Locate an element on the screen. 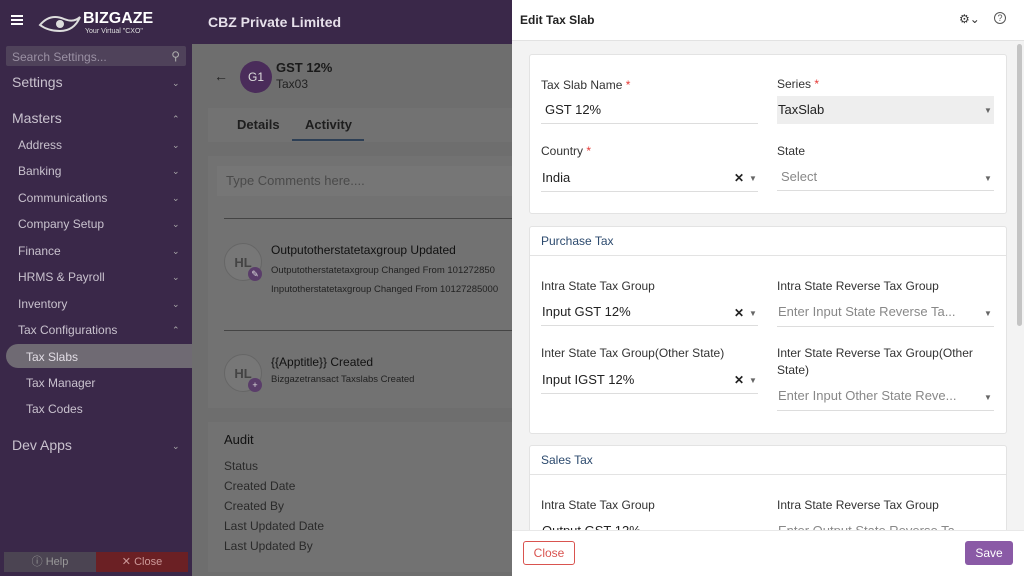 This screenshot has height=576, width=1024. search-icon: ⚲ is located at coordinates (175, 56).